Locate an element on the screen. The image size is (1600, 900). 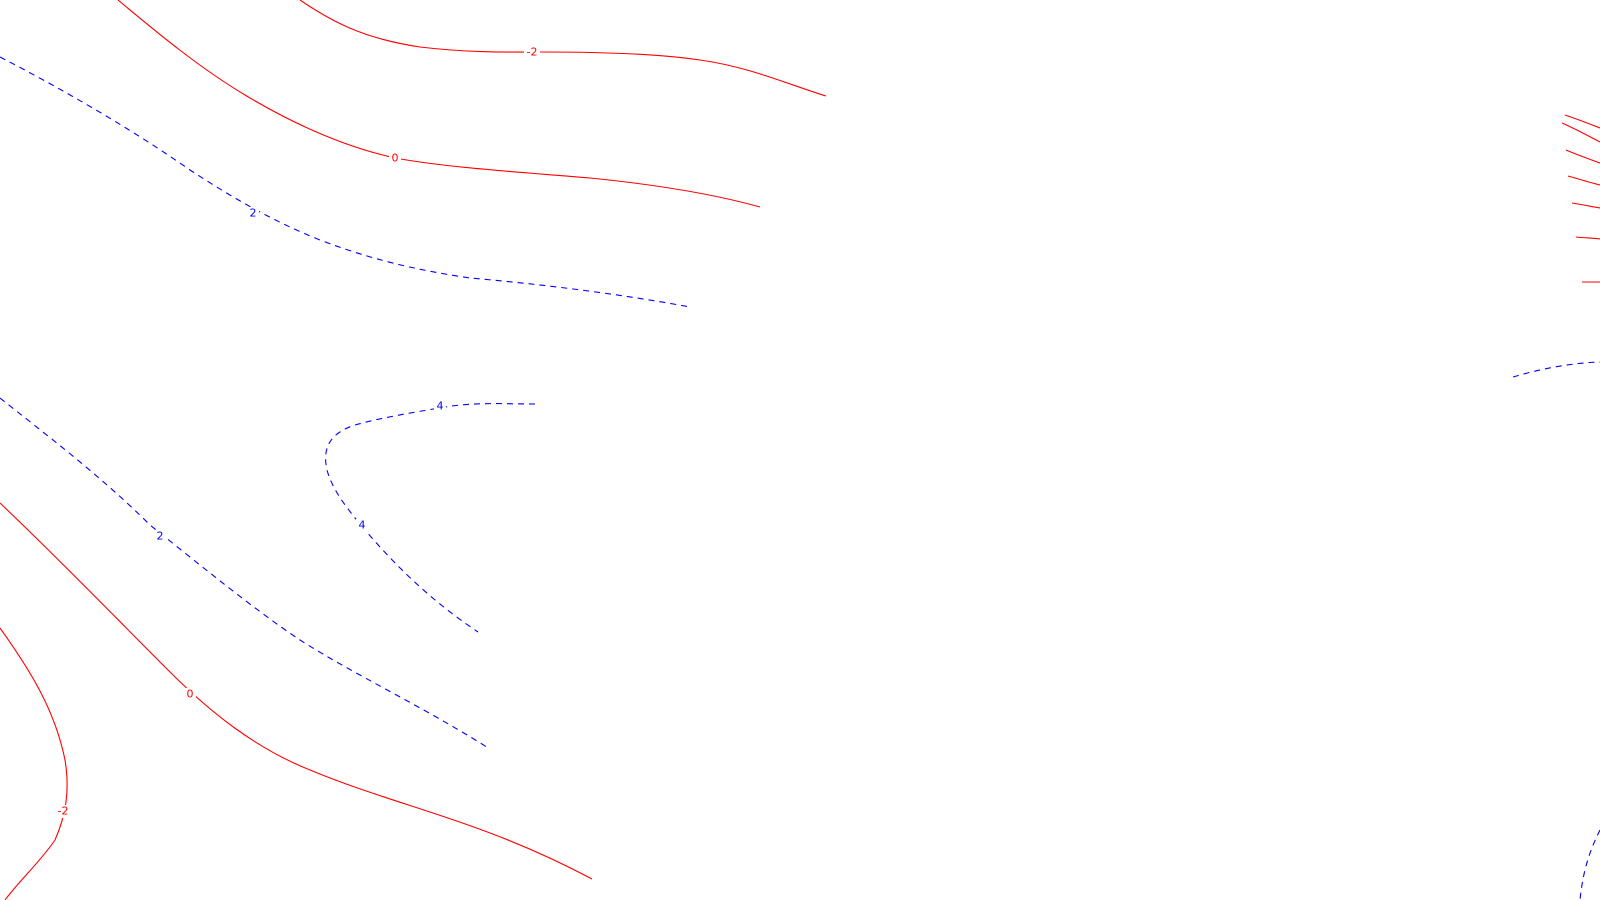
contour-label-4-a: 4 is located at coordinates (440, 406).